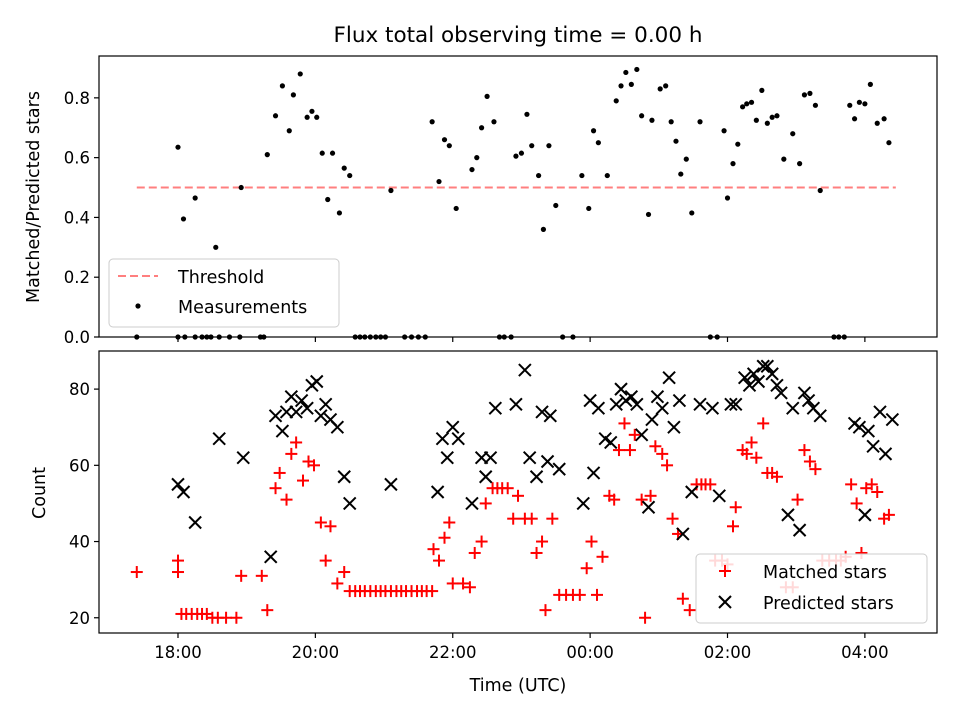 The image size is (960, 720). I want to click on bottom-legend-box, so click(811, 588).